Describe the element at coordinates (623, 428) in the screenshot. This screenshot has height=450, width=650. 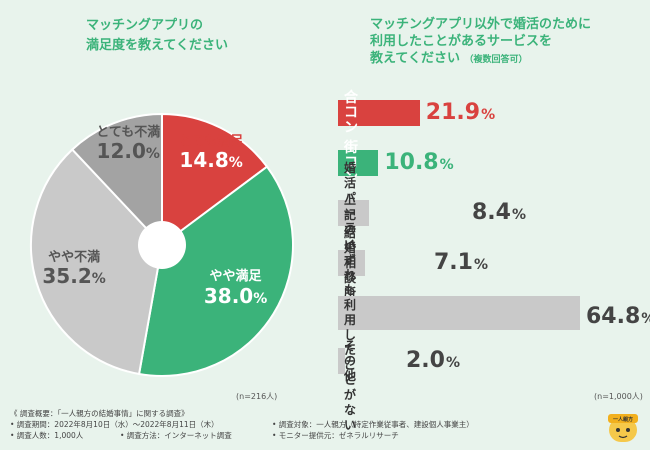
I see `mascot-logo: 一人親方` at that location.